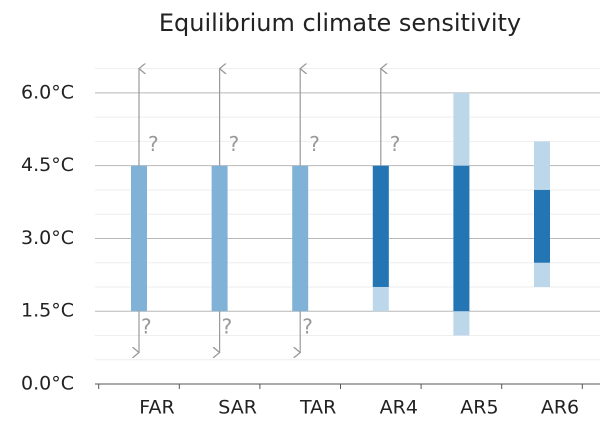 The width and height of the screenshot is (612, 430). What do you see at coordinates (317, 408) in the screenshot?
I see `x-tick-label: TAR` at bounding box center [317, 408].